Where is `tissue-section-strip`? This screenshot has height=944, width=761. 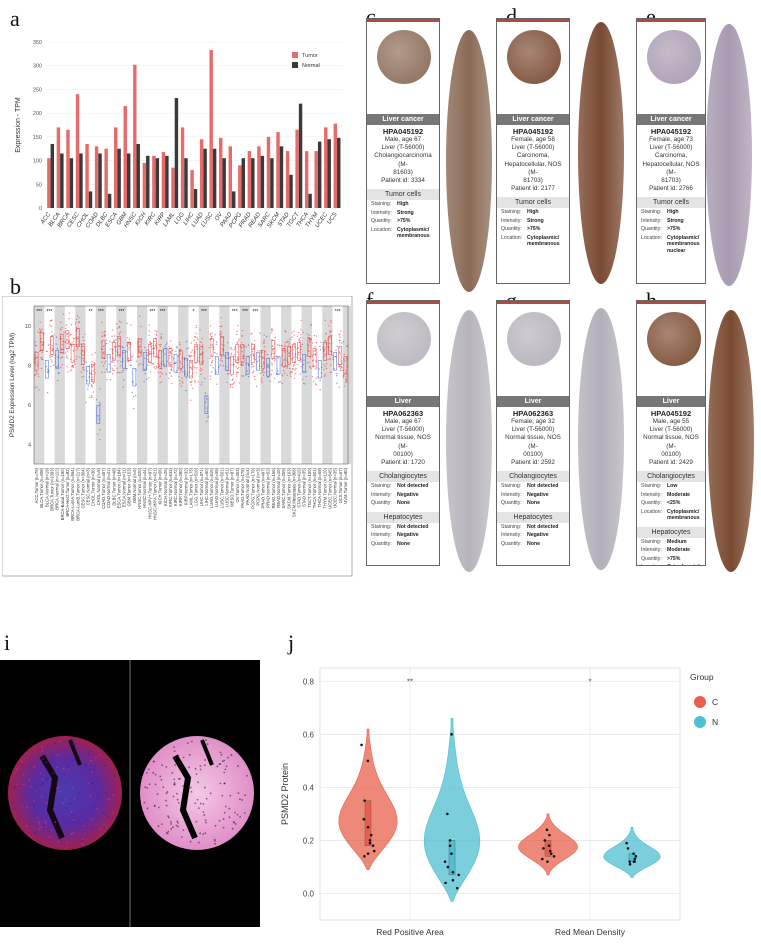 tissue-section-strip is located at coordinates (601, 439).